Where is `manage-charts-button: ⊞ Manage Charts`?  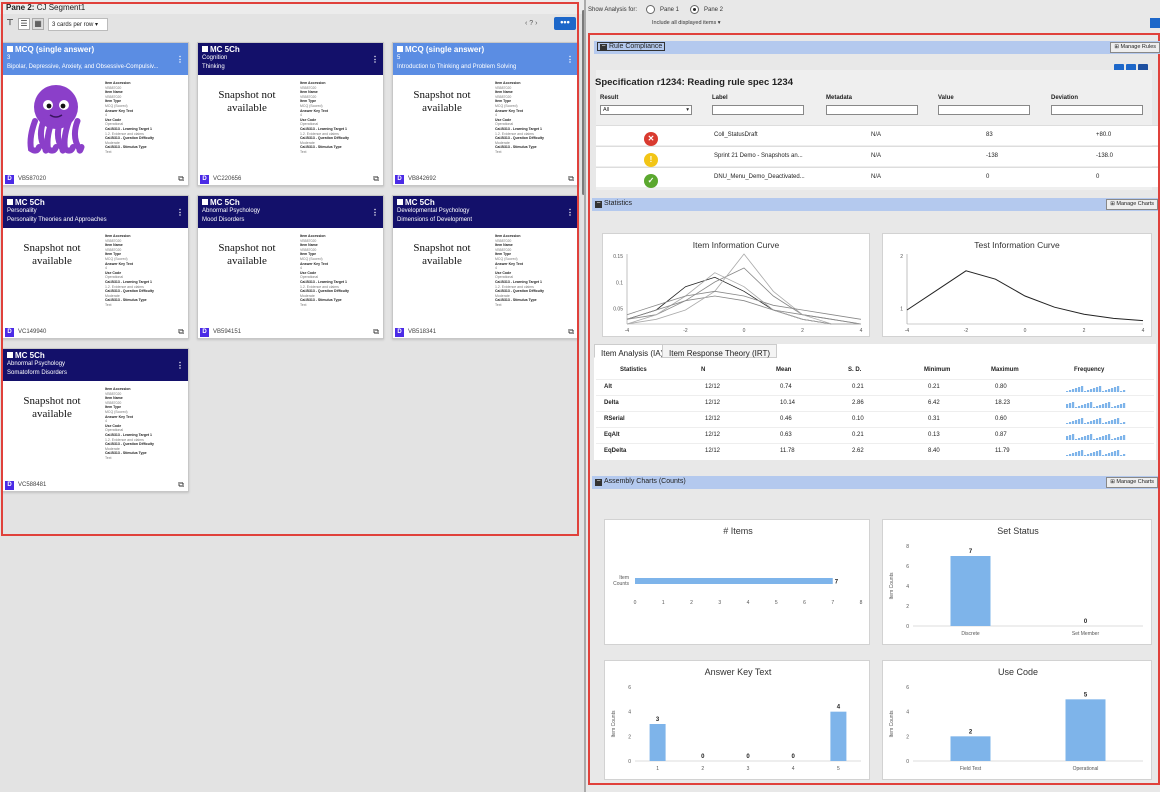 manage-charts-button: ⊞ Manage Charts is located at coordinates (1132, 204).